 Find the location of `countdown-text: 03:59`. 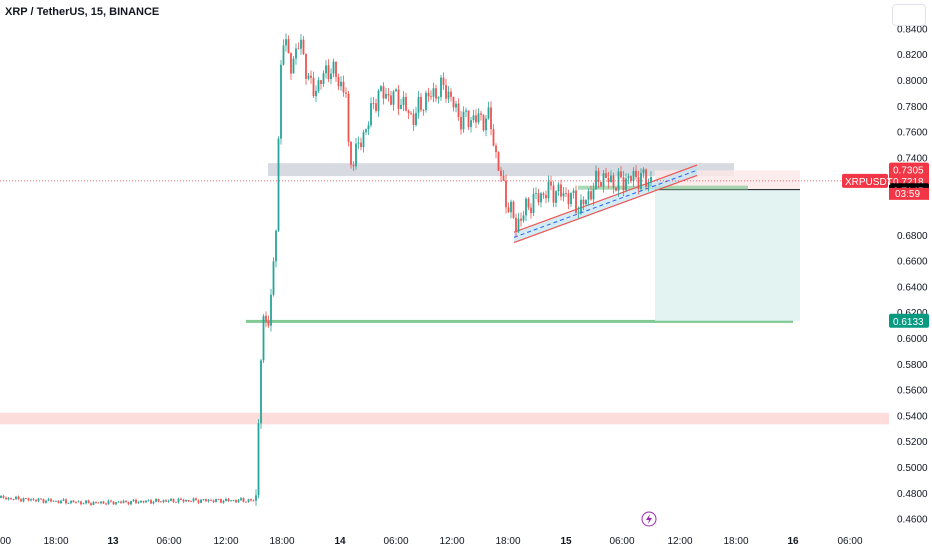

countdown-text: 03:59 is located at coordinates (907, 194).